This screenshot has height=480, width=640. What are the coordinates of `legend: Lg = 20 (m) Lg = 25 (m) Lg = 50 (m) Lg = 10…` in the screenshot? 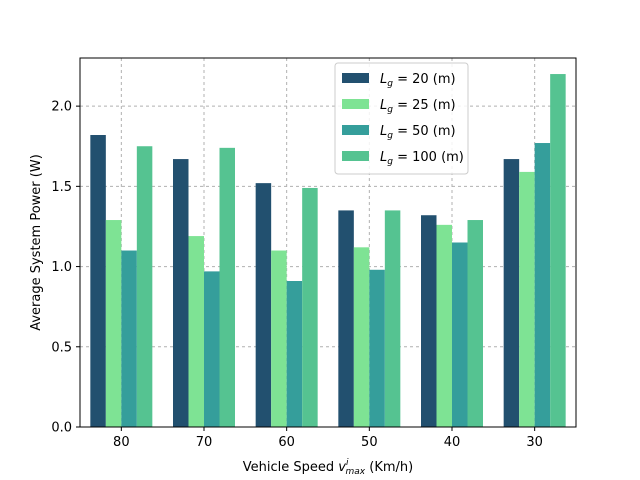 It's located at (401, 118).